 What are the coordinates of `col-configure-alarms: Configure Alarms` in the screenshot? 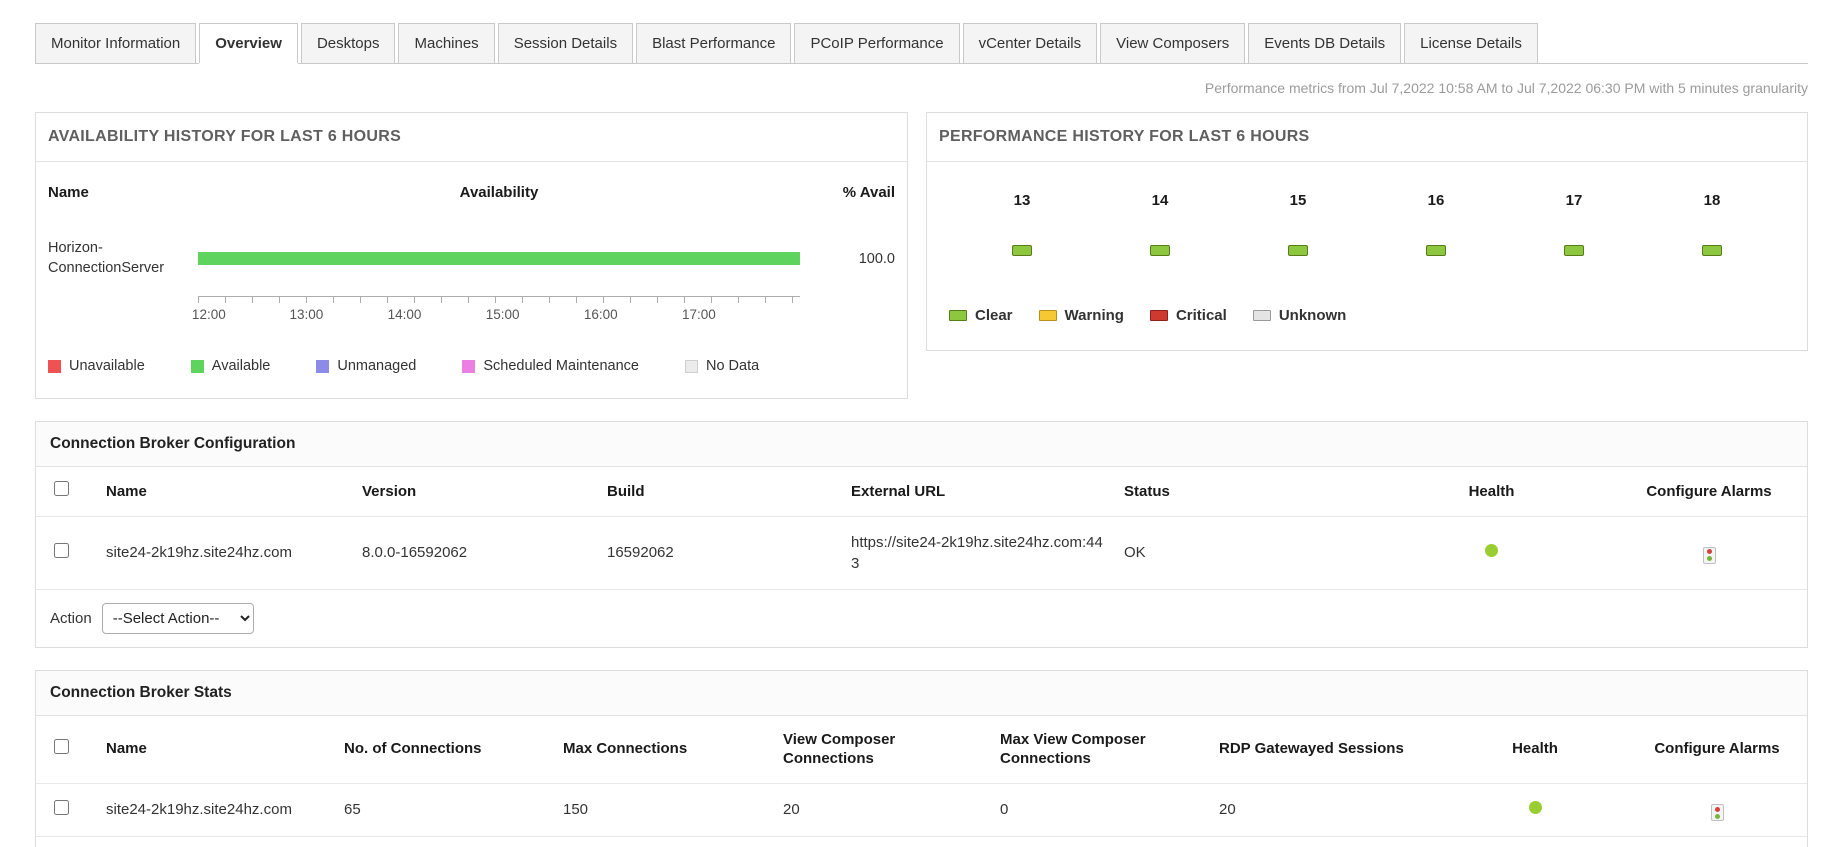 It's located at (1709, 491).